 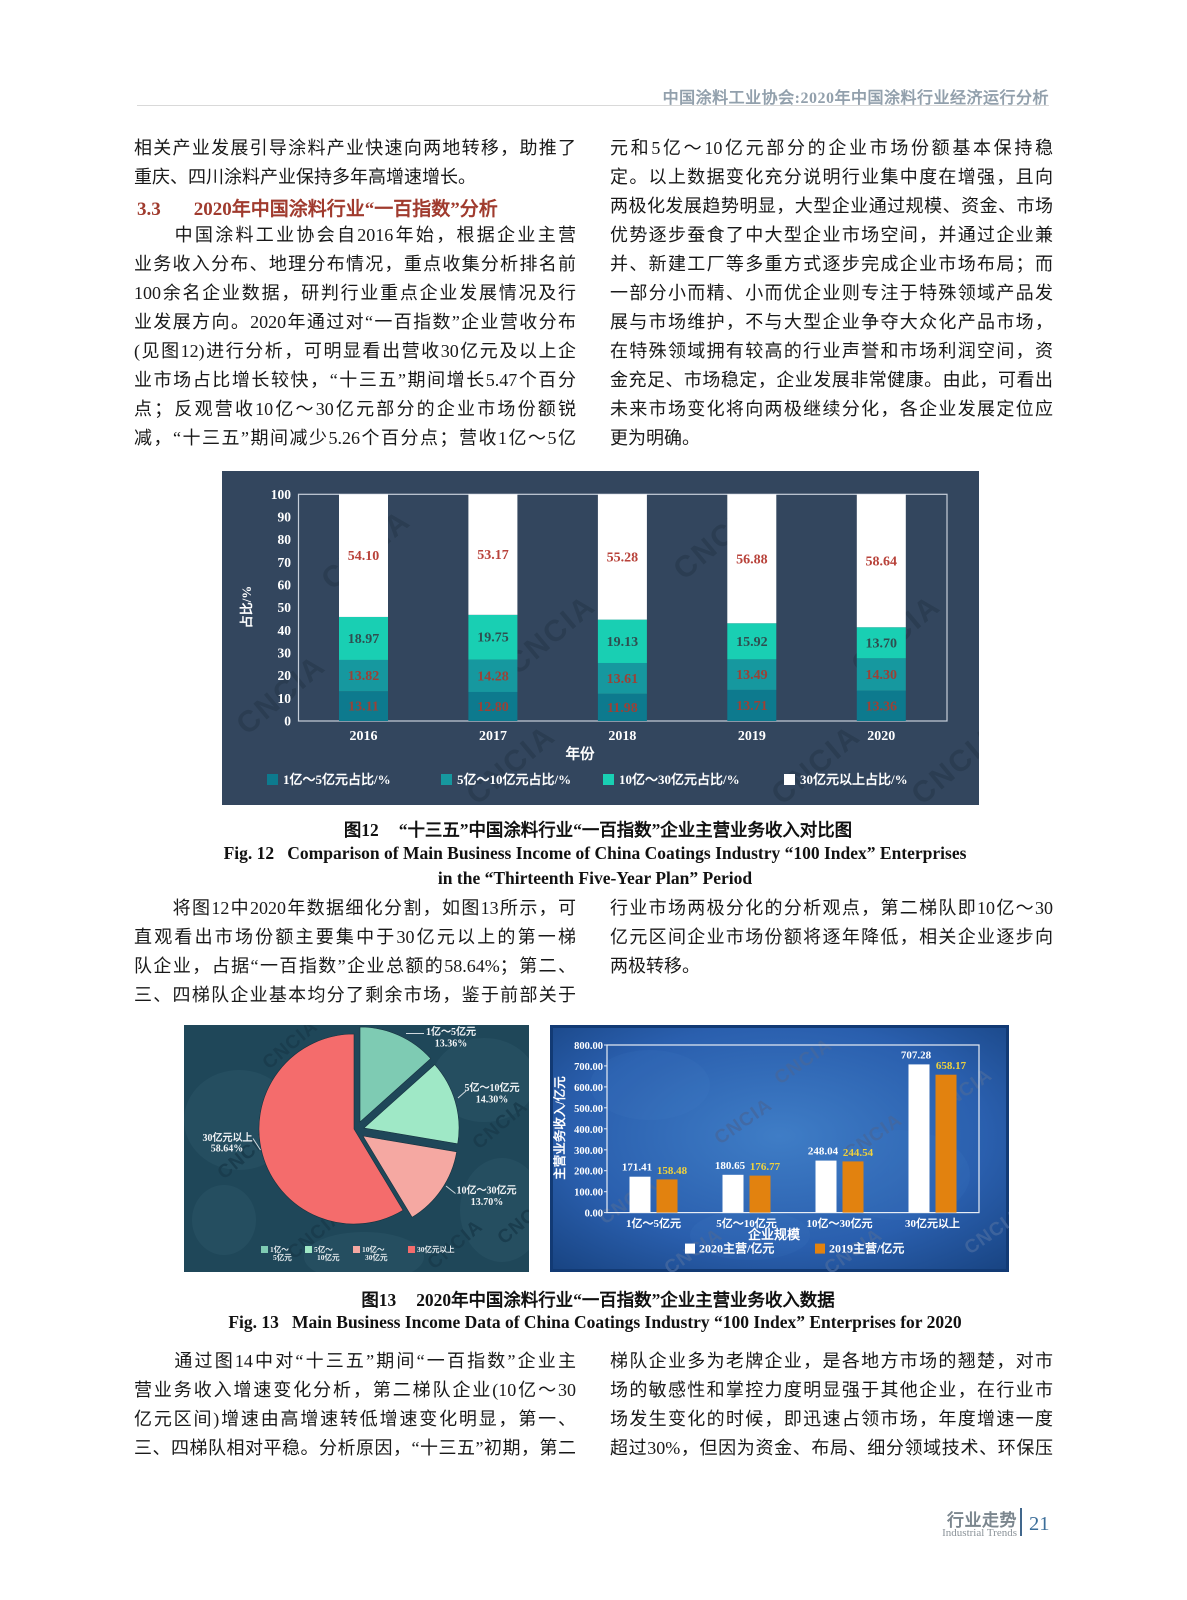 What do you see at coordinates (588, 1172) in the screenshot?
I see `svg-text: 200.00` at bounding box center [588, 1172].